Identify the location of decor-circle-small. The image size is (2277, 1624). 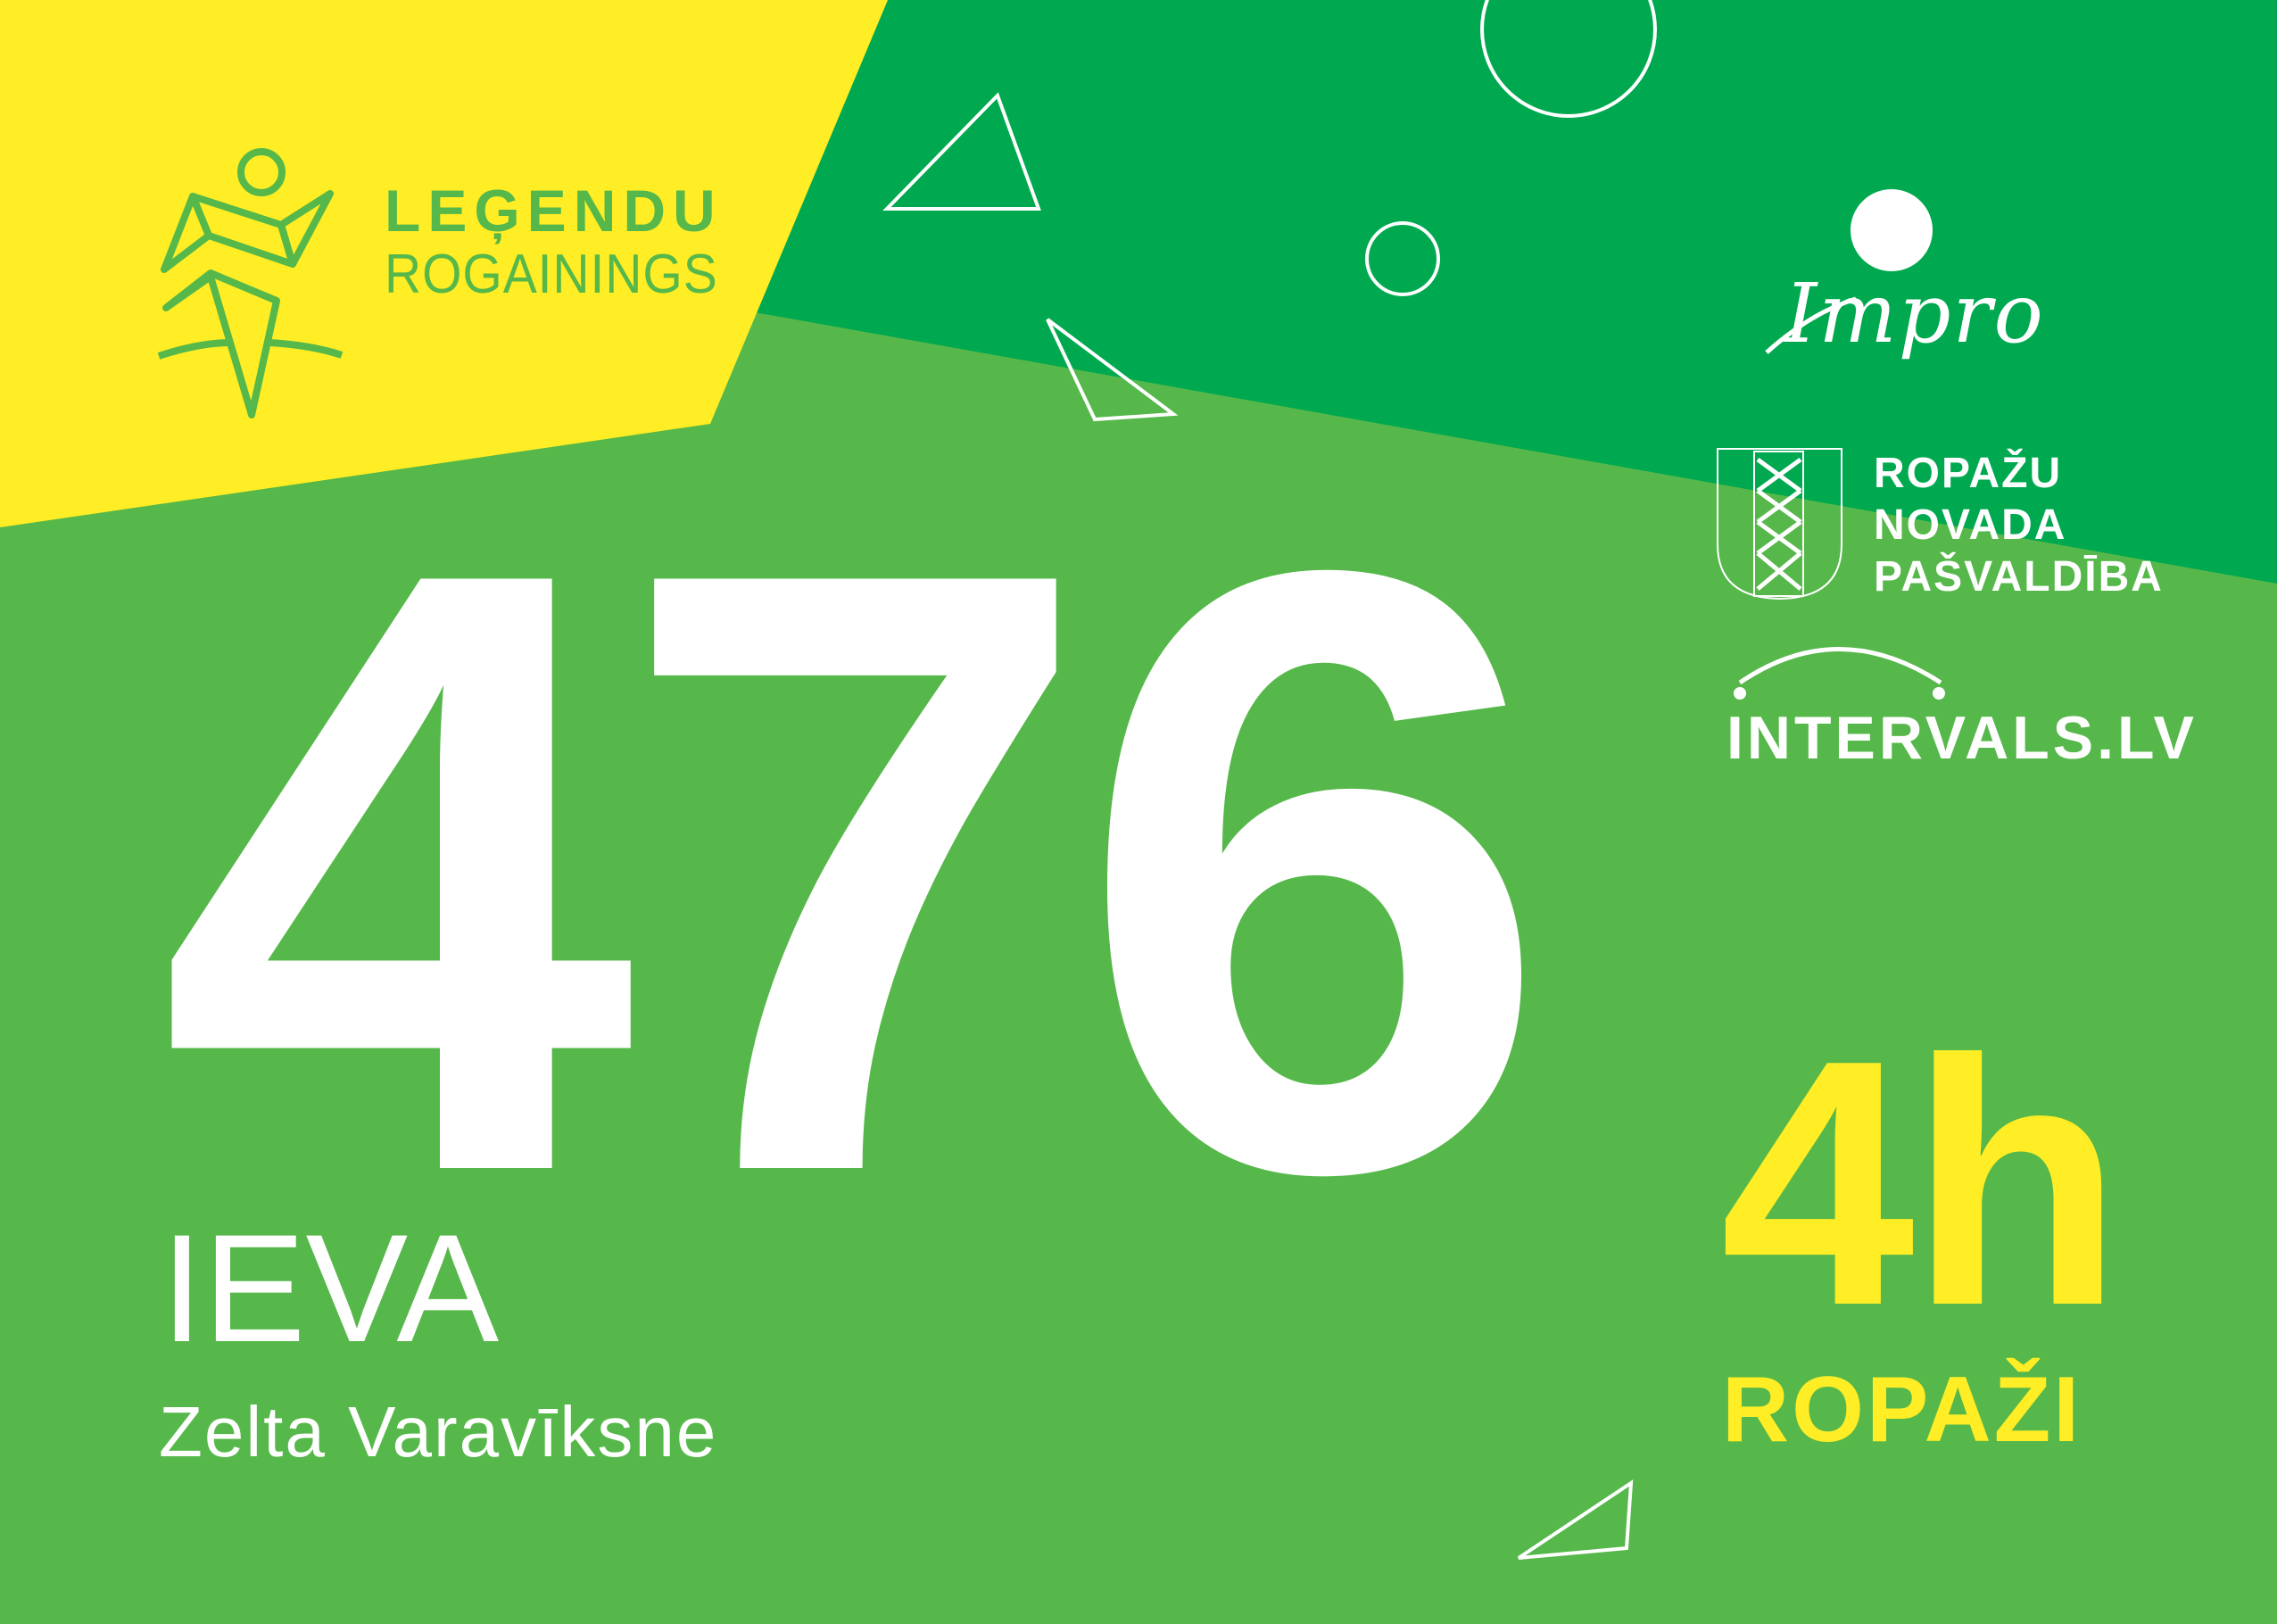
(1403, 258).